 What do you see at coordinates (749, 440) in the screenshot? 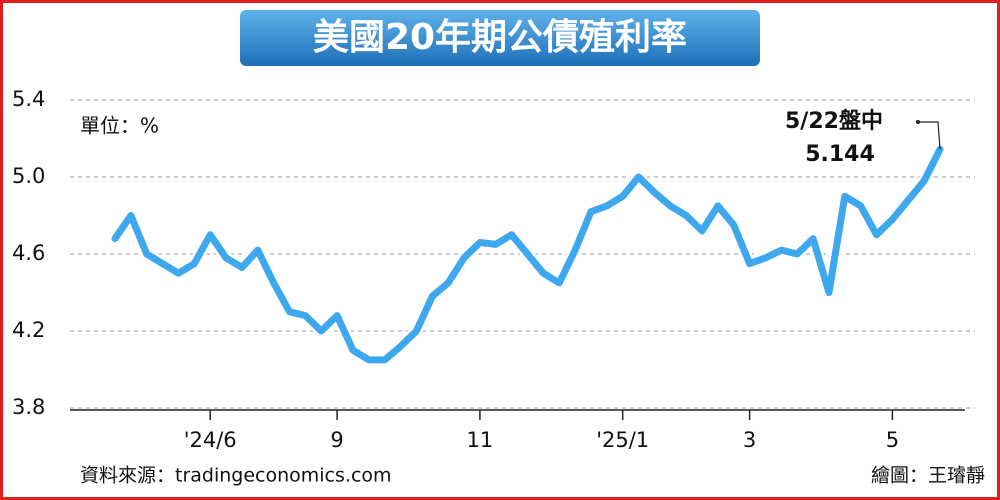
I see `x-tick-label: 3` at bounding box center [749, 440].